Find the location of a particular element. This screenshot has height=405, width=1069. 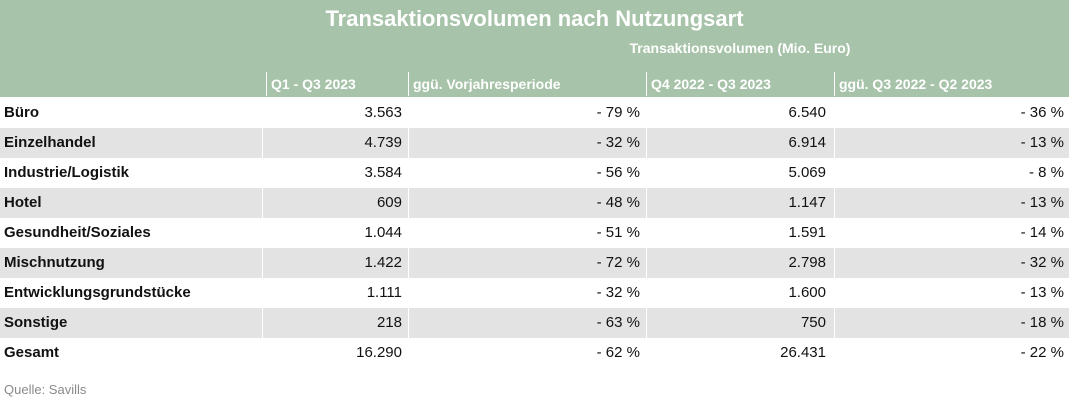

cell-q1-q3-2023: 218 is located at coordinates (389, 322).